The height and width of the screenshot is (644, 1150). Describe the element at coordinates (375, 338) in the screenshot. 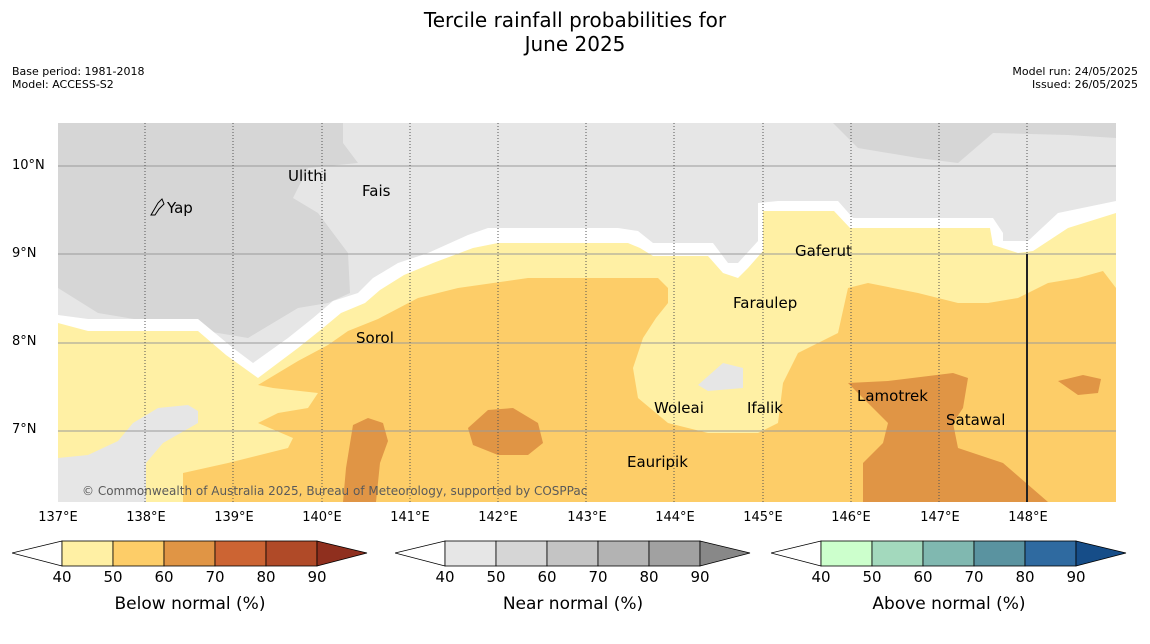

I see `place-sorol: Sorol` at that location.